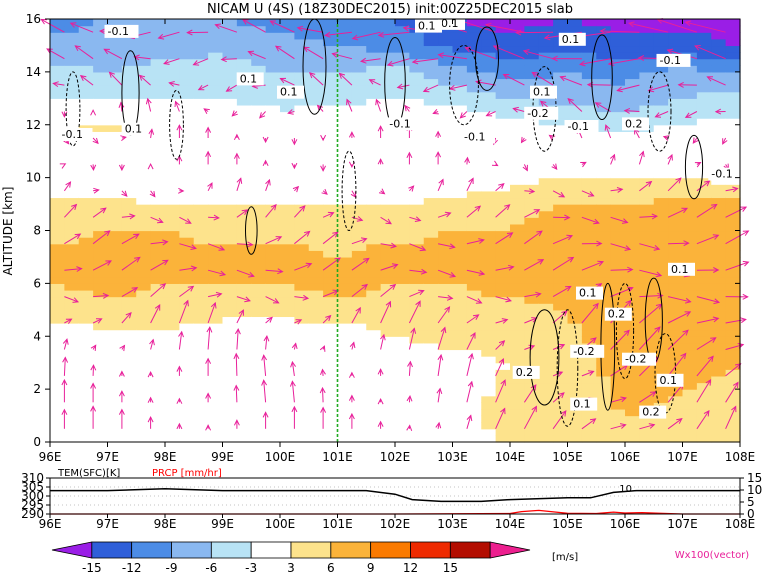 This screenshot has width=767, height=575. I want to click on contour-label-bg, so click(290, 92).